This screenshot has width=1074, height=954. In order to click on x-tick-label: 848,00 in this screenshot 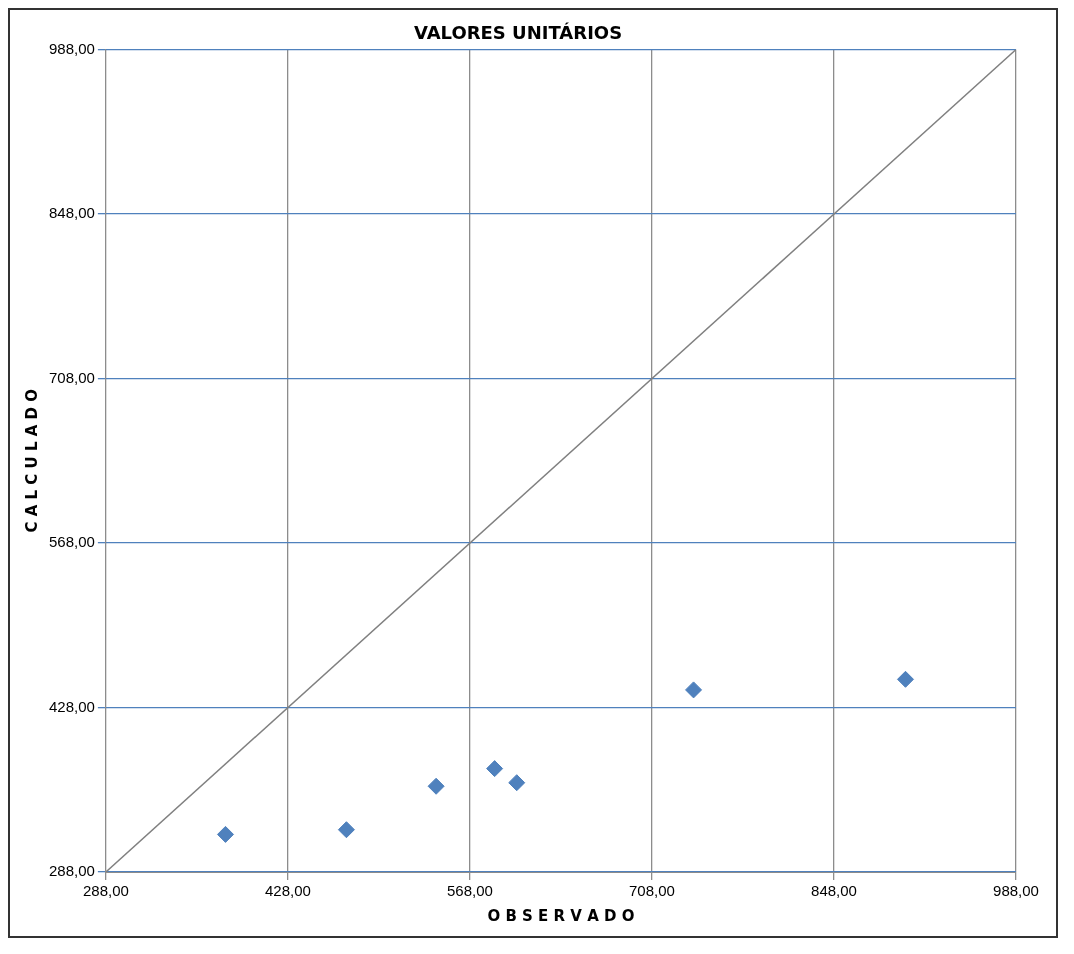, I will do `click(834, 891)`.